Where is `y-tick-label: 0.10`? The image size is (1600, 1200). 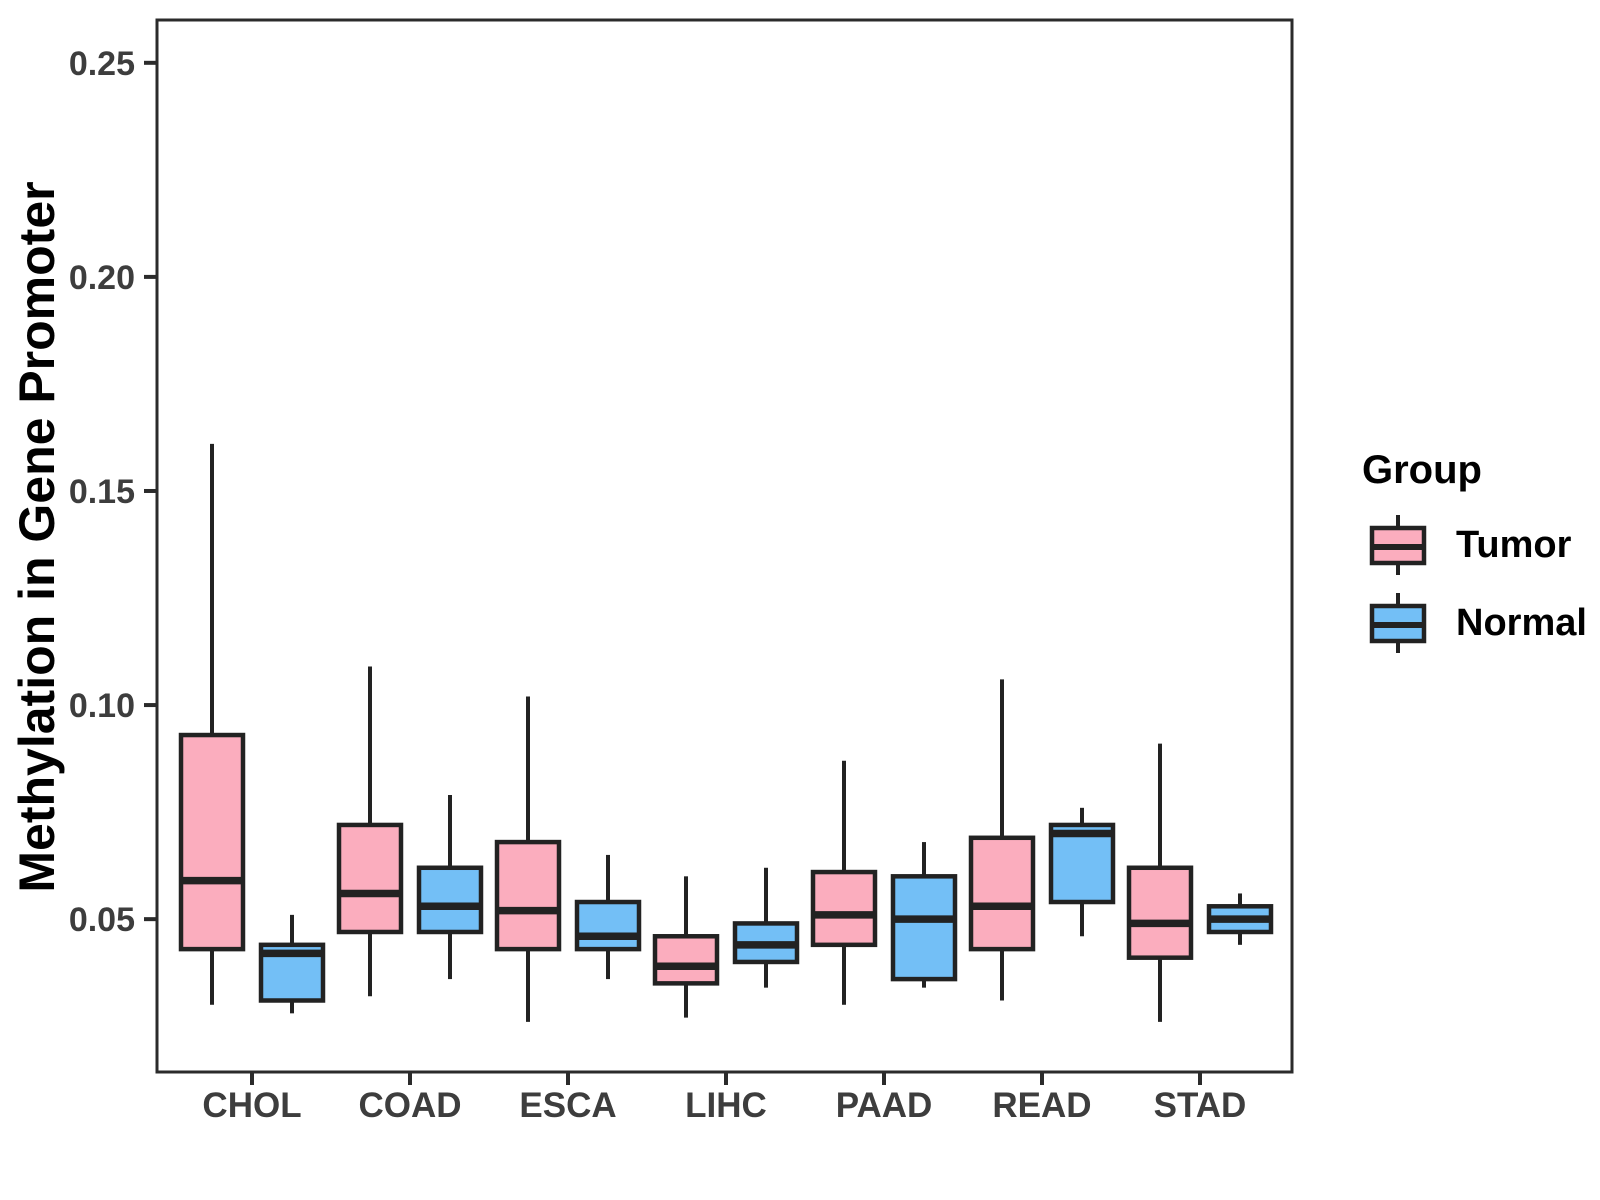 y-tick-label: 0.10 is located at coordinates (102, 706).